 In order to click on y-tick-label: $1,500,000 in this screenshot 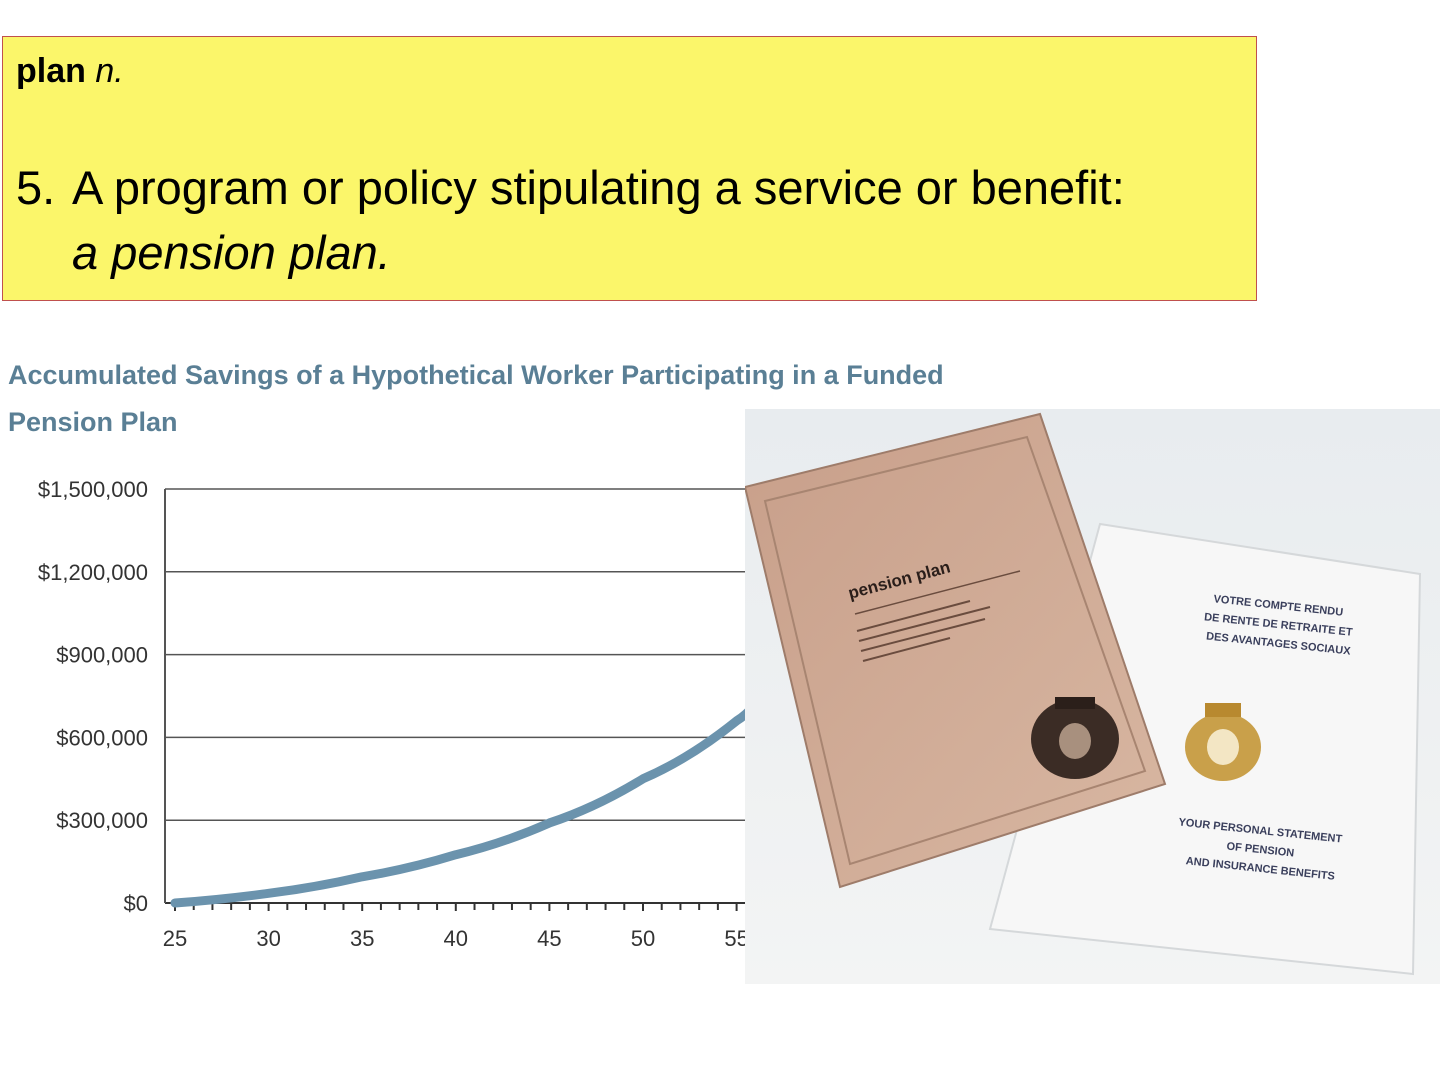, I will do `click(93, 489)`.